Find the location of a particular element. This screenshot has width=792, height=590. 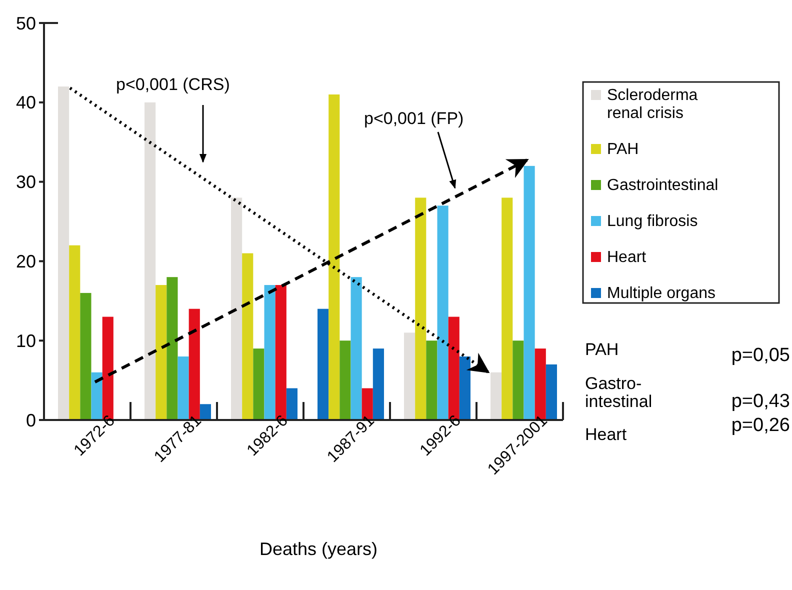

text: Heart is located at coordinates (606, 434).